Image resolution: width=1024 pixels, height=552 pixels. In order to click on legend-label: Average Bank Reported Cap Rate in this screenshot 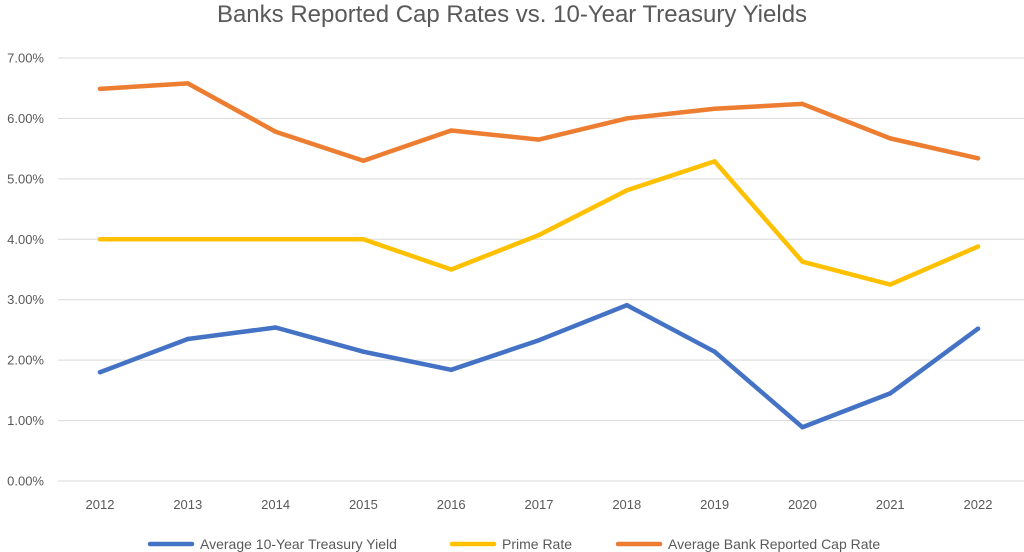, I will do `click(774, 544)`.